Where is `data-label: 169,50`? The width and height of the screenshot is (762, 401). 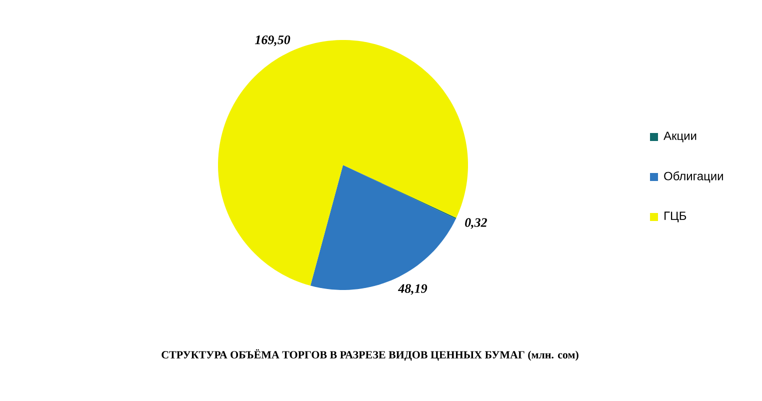 data-label: 169,50 is located at coordinates (272, 40).